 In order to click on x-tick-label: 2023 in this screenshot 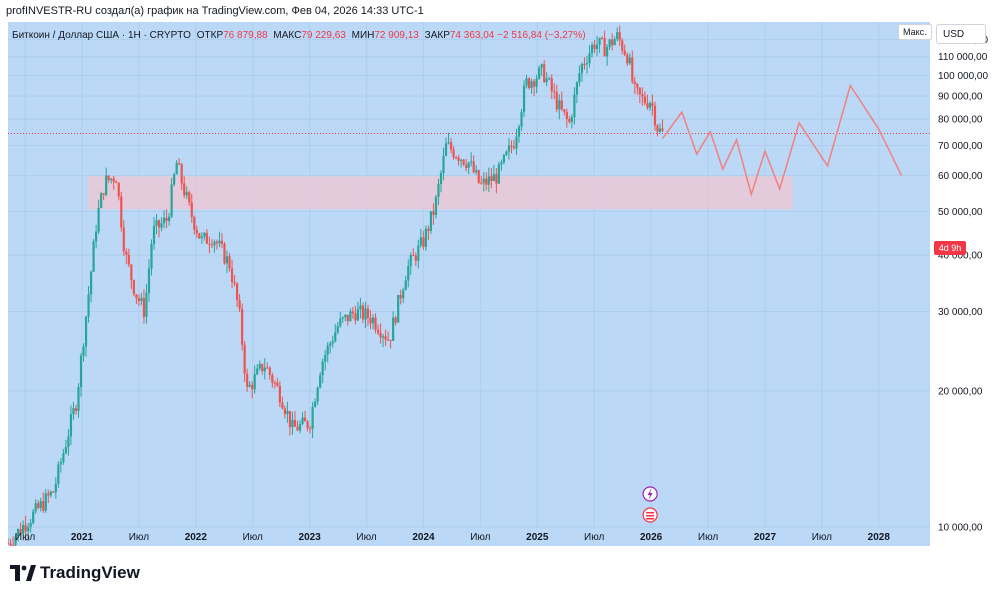, I will do `click(310, 537)`.